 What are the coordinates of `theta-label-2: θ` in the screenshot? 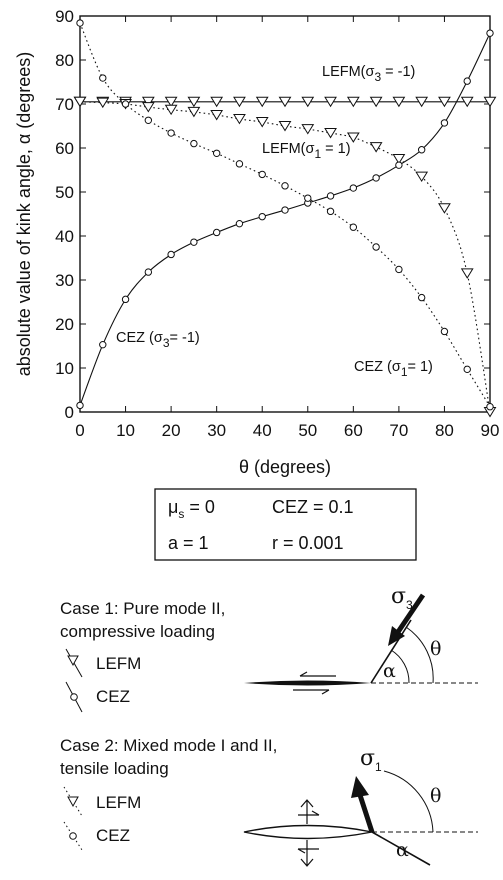 It's located at (435, 796).